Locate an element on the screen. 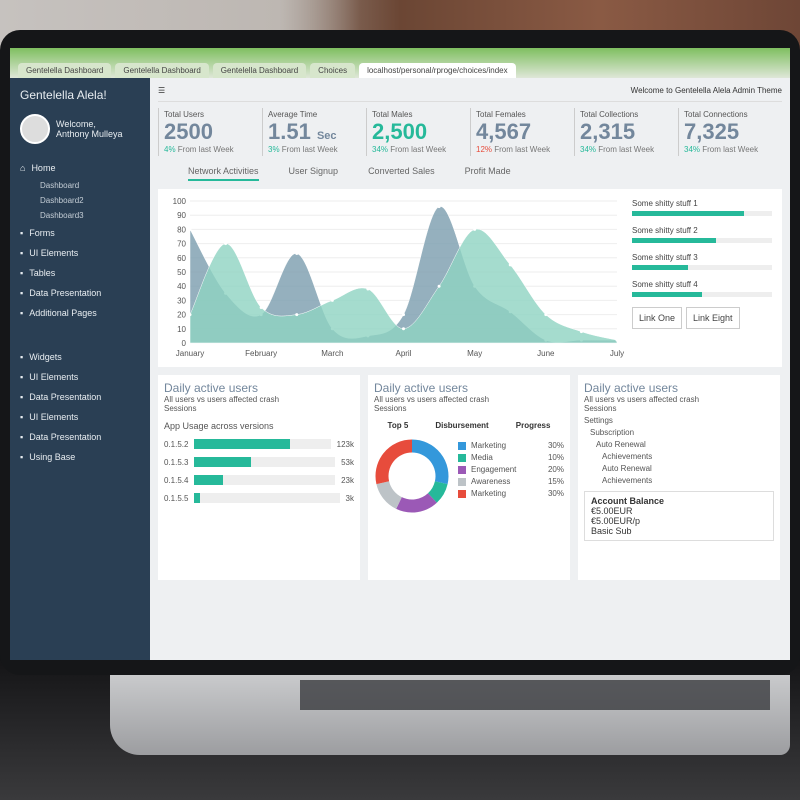  legend-item: Media 10% is located at coordinates (511, 457).